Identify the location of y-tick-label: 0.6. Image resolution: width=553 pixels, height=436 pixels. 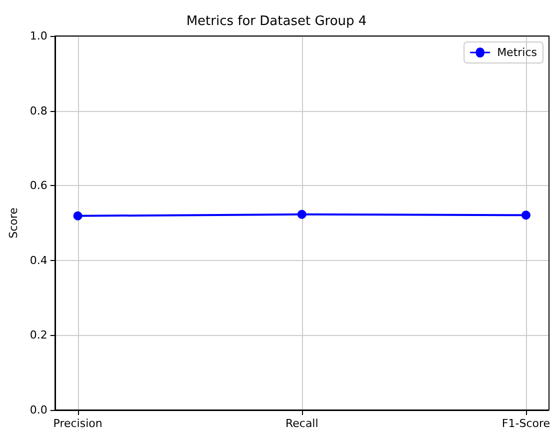
(39, 185).